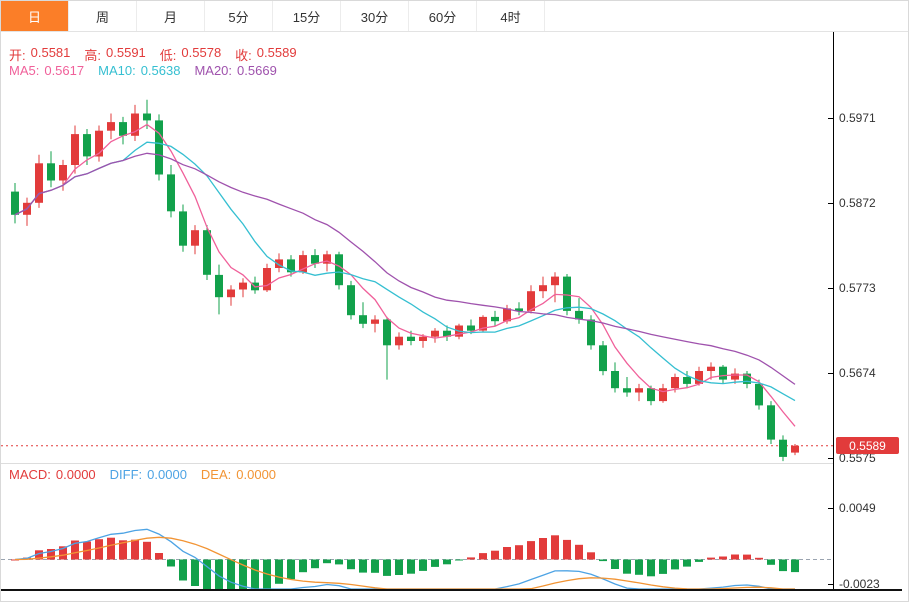  What do you see at coordinates (75, 474) in the screenshot?
I see `macd-value: 0.0000` at bounding box center [75, 474].